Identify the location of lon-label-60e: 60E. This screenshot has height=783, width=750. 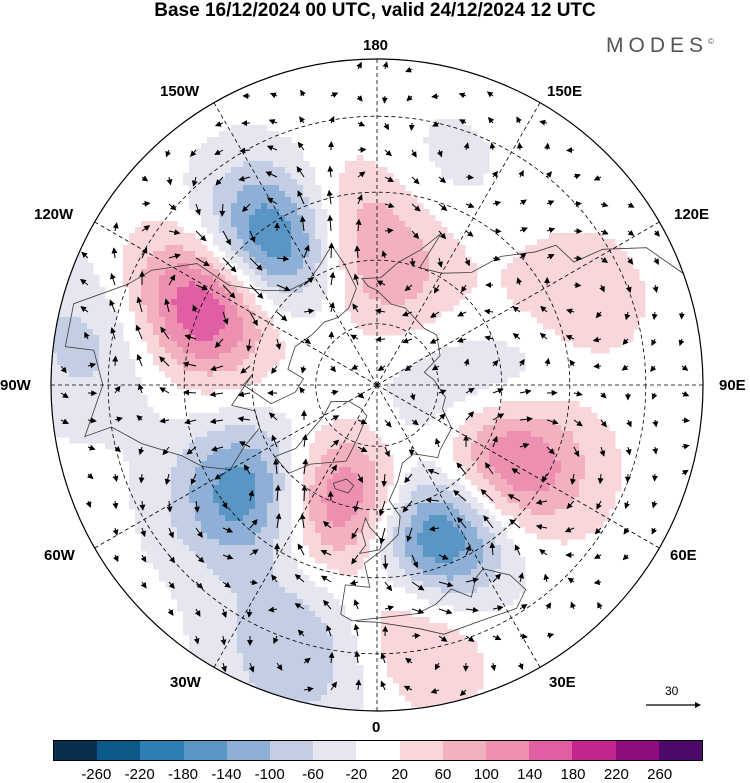
(683, 555).